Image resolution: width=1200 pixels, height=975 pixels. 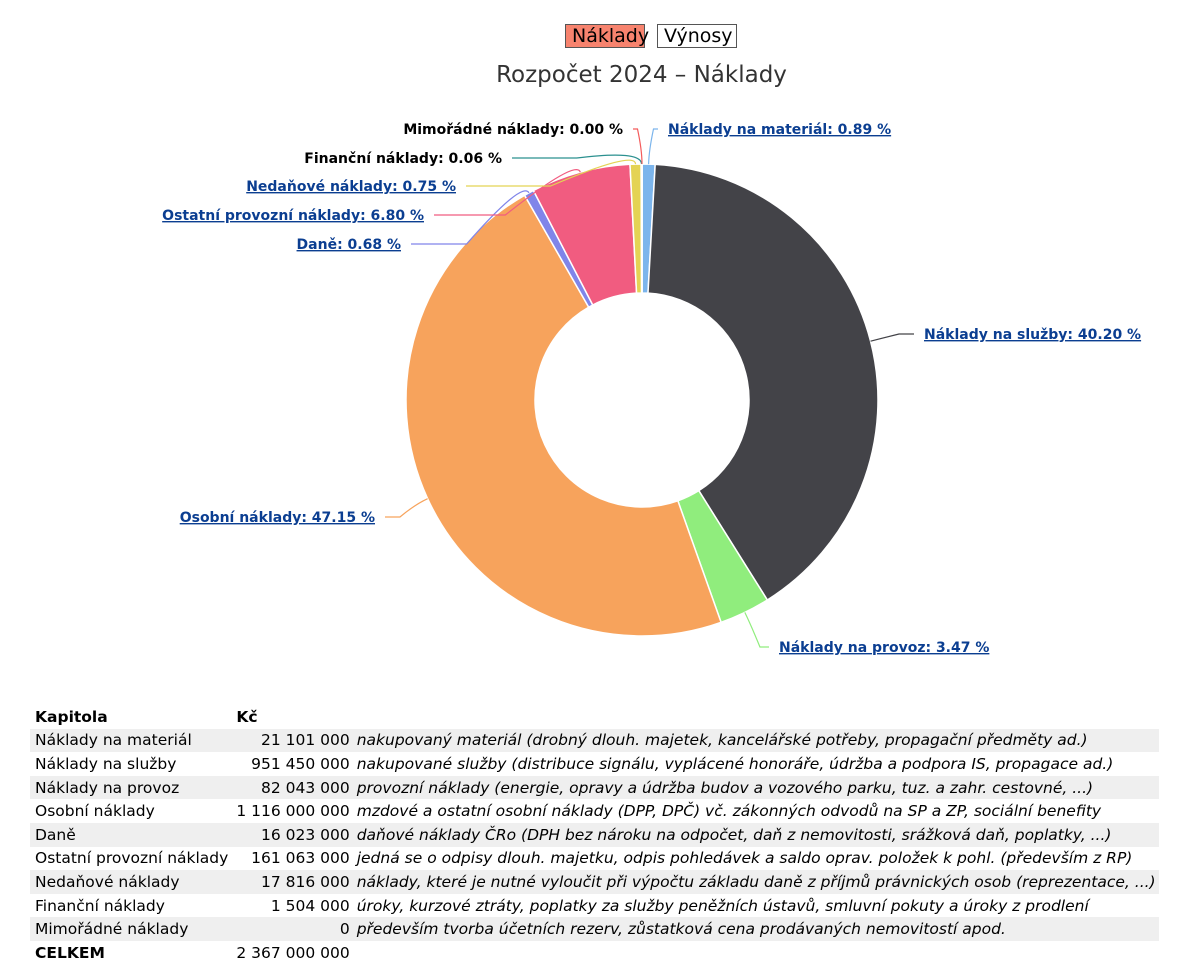 What do you see at coordinates (292, 787) in the screenshot?
I see `cell-amount: 82 043 000` at bounding box center [292, 787].